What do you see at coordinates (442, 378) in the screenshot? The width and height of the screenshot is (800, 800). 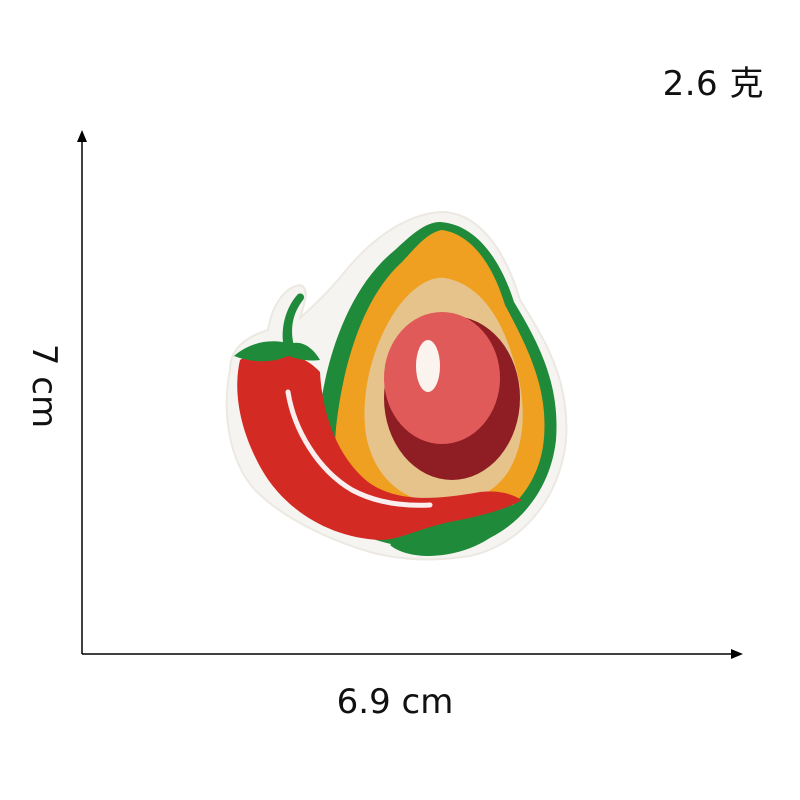 I see `avocado-pit` at bounding box center [442, 378].